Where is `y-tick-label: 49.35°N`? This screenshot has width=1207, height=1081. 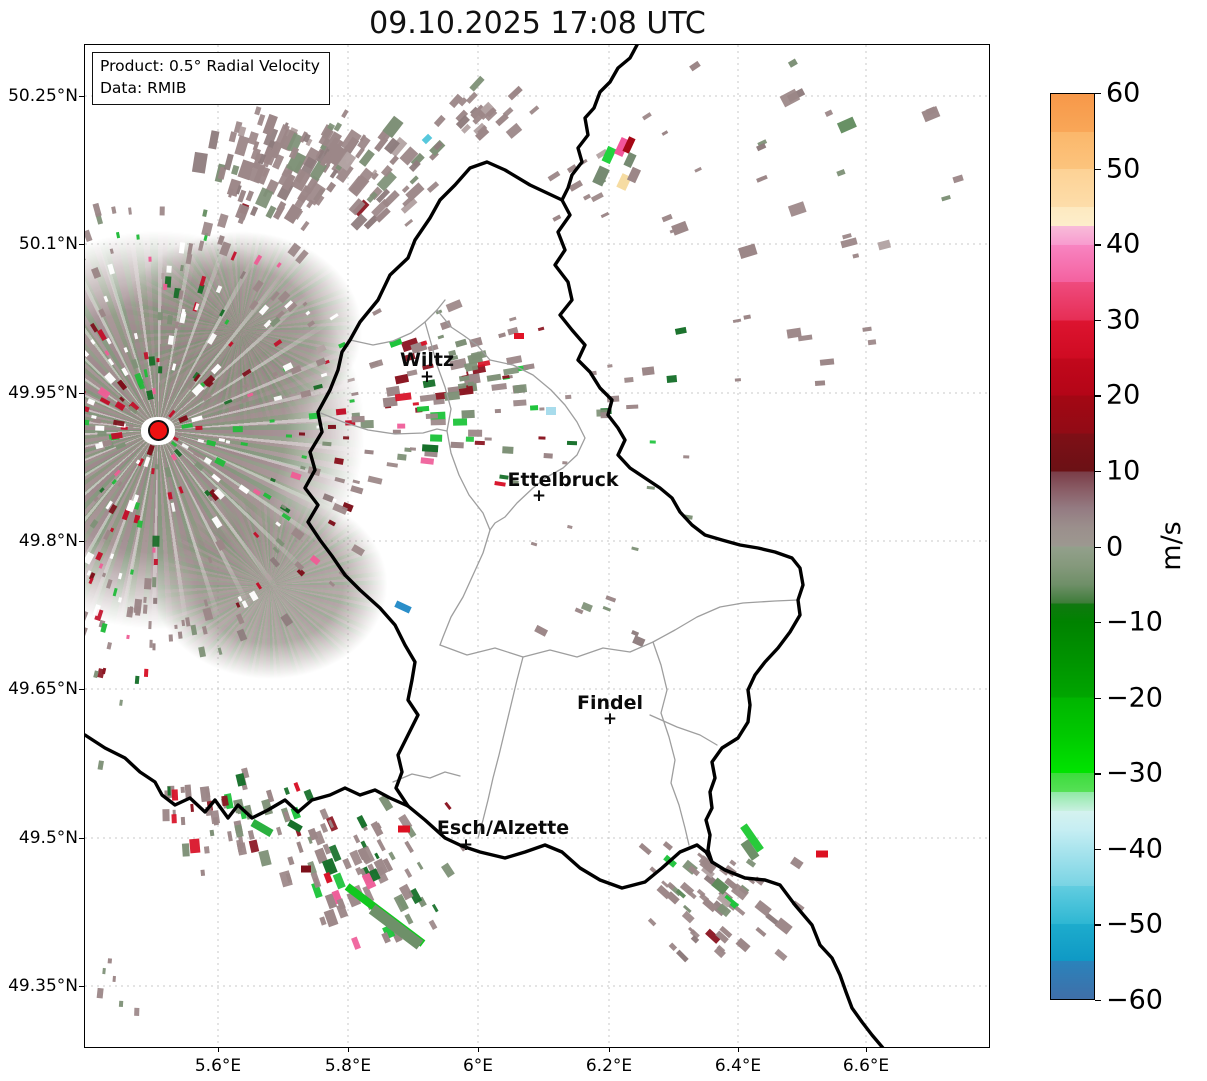 y-tick-label: 49.35°N is located at coordinates (43, 986).